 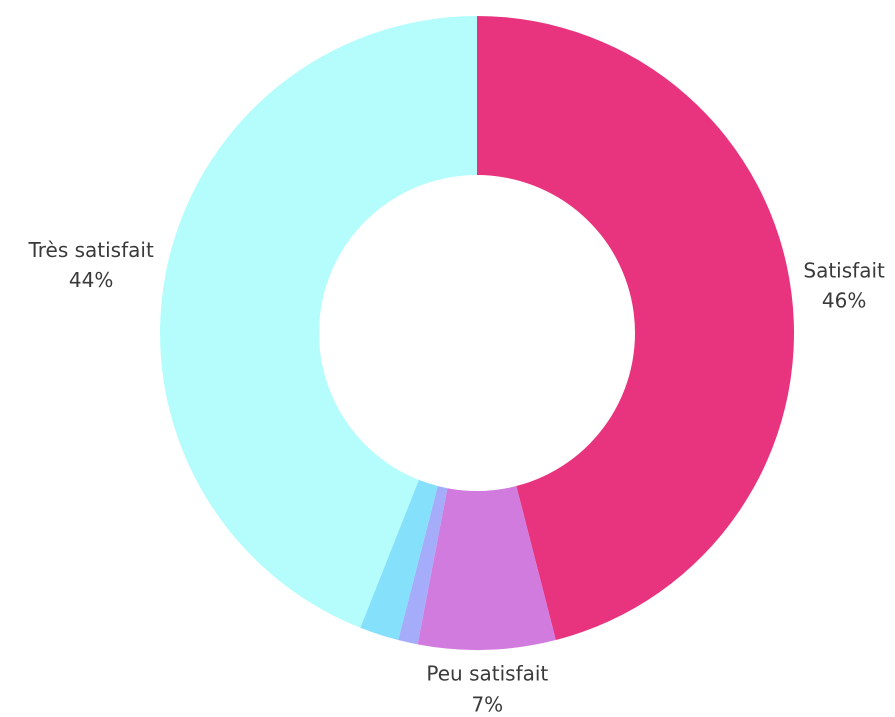 I want to click on slice-label: Satisfait, so click(x=844, y=270).